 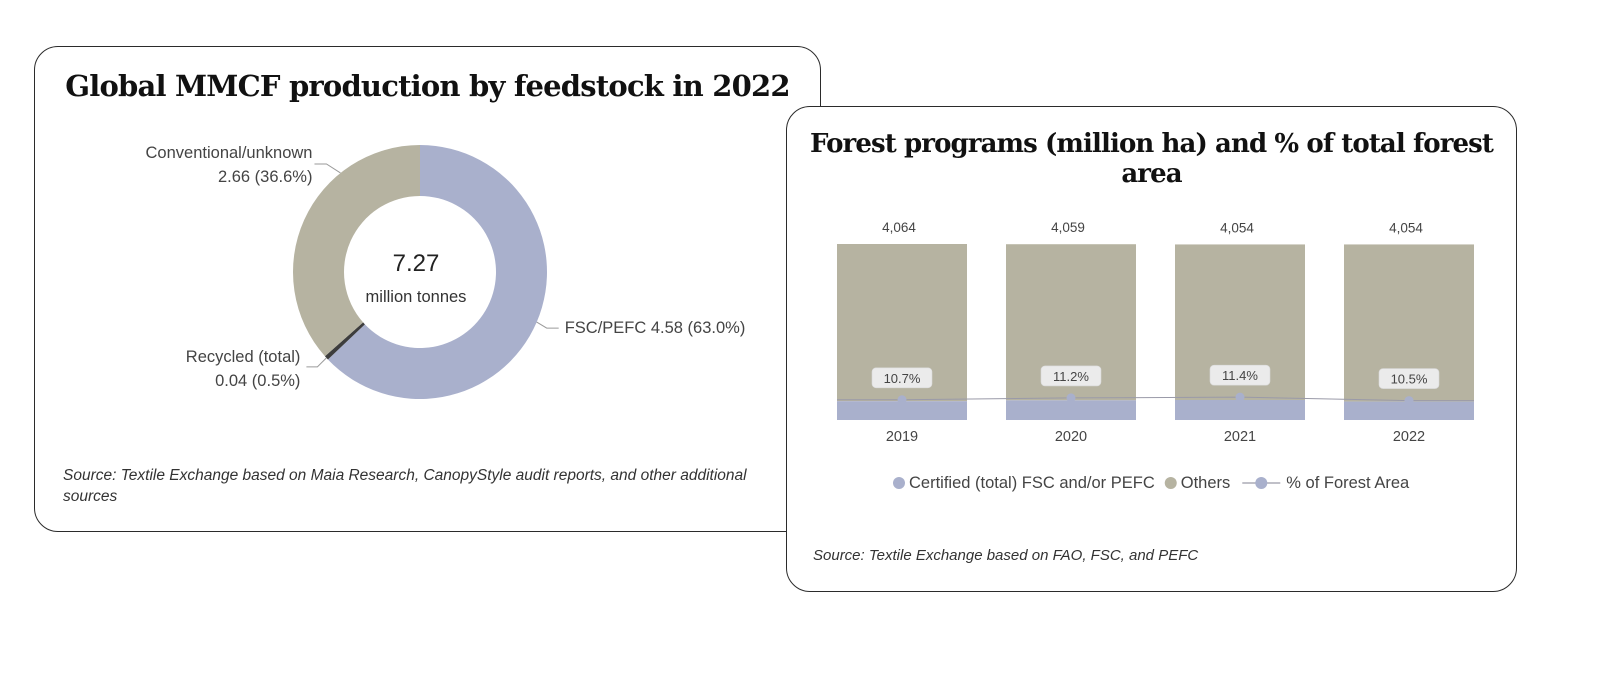 What do you see at coordinates (1155, 399) in the screenshot?
I see `line-percent-forest-area` at bounding box center [1155, 399].